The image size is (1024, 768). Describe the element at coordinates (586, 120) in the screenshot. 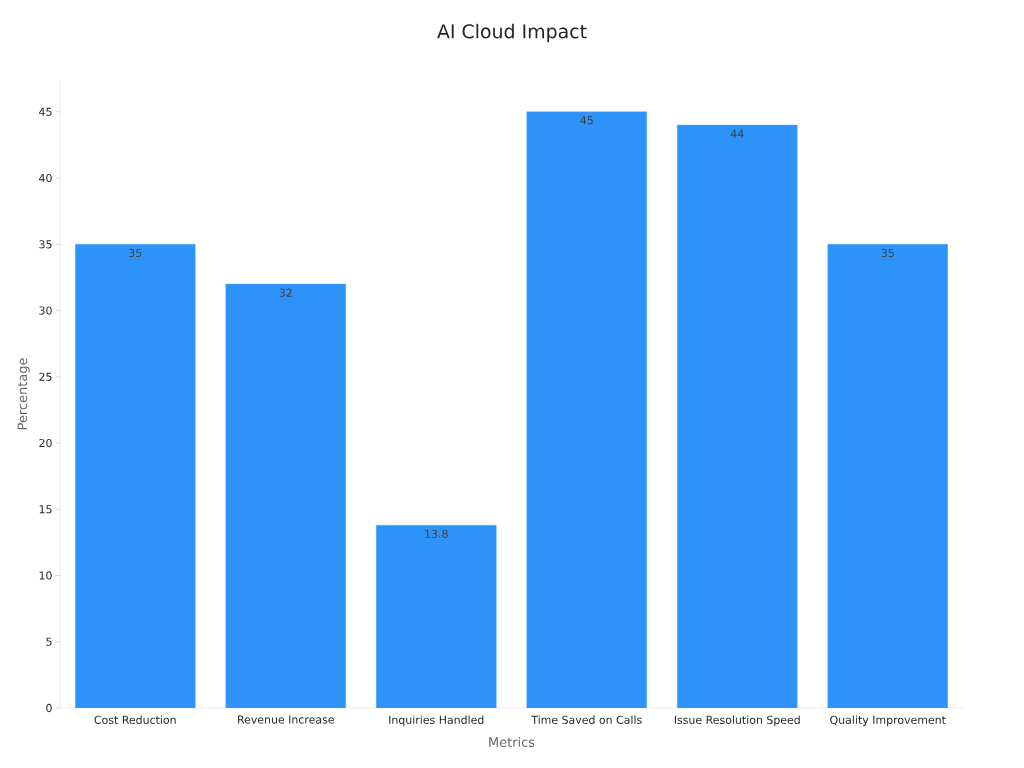

I see `data-label: 45` at that location.